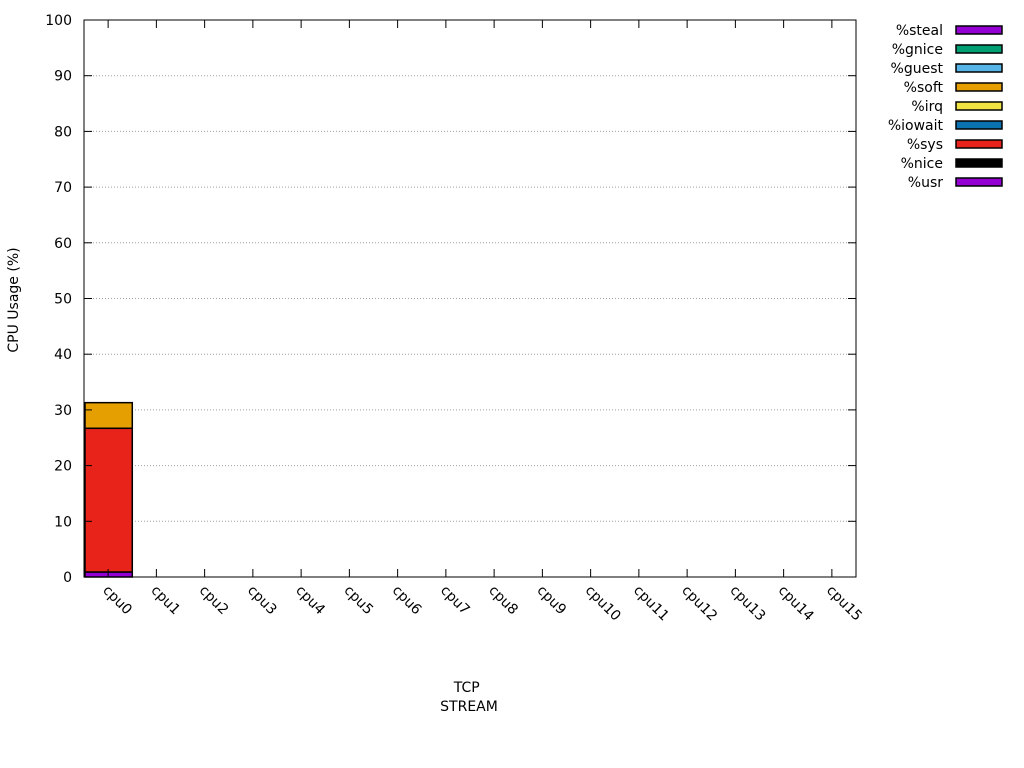  Describe the element at coordinates (466, 688) in the screenshot. I see `x-axis-label-line-1: TCP` at that location.